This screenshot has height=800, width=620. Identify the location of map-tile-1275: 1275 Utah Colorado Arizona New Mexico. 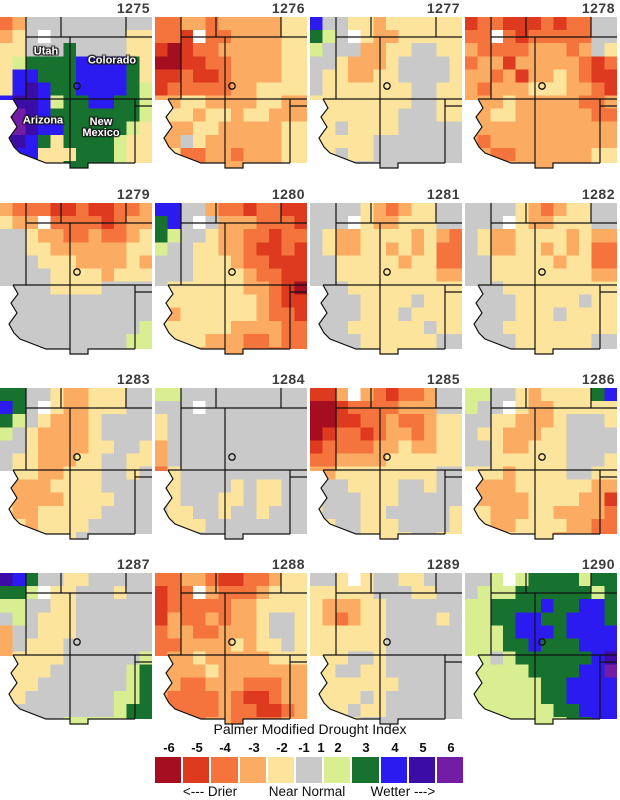
(76, 87).